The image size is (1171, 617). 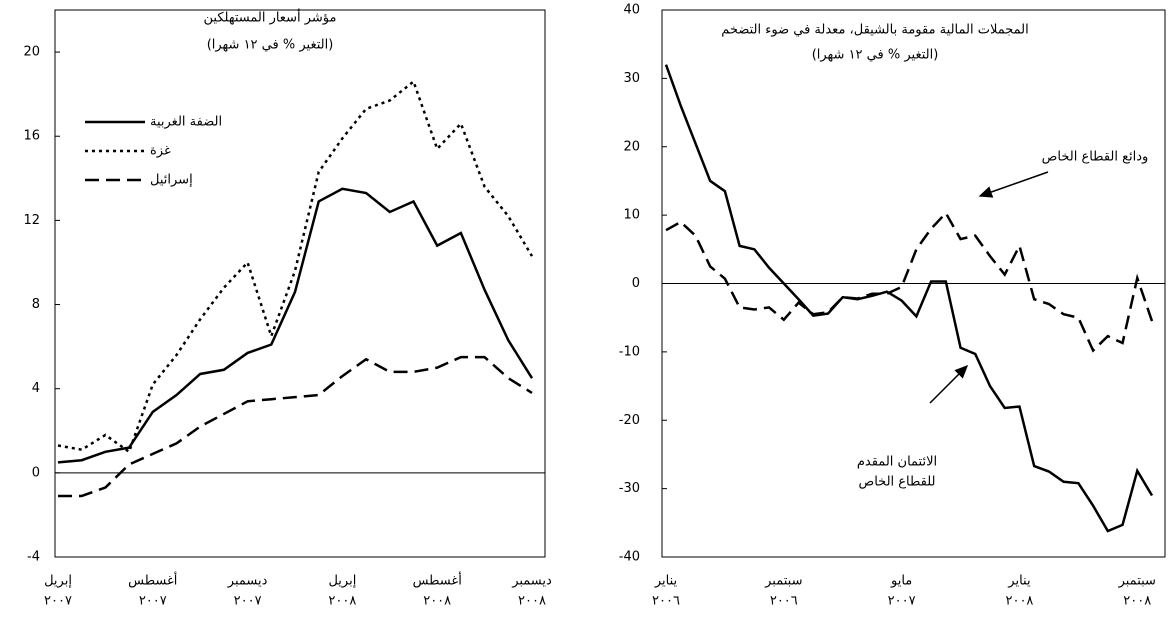 What do you see at coordinates (36, 304) in the screenshot?
I see `y-tick-label: 8` at bounding box center [36, 304].